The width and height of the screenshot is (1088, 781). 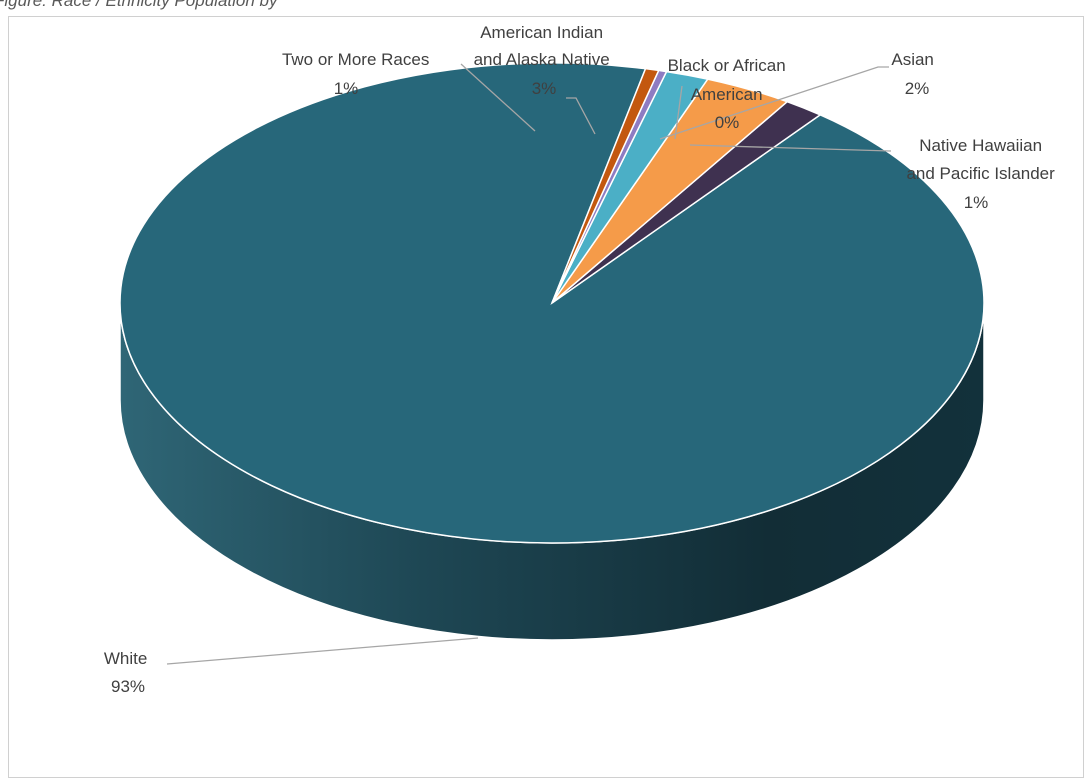 I want to click on label-asian: Asian 2%, so click(x=914, y=74).